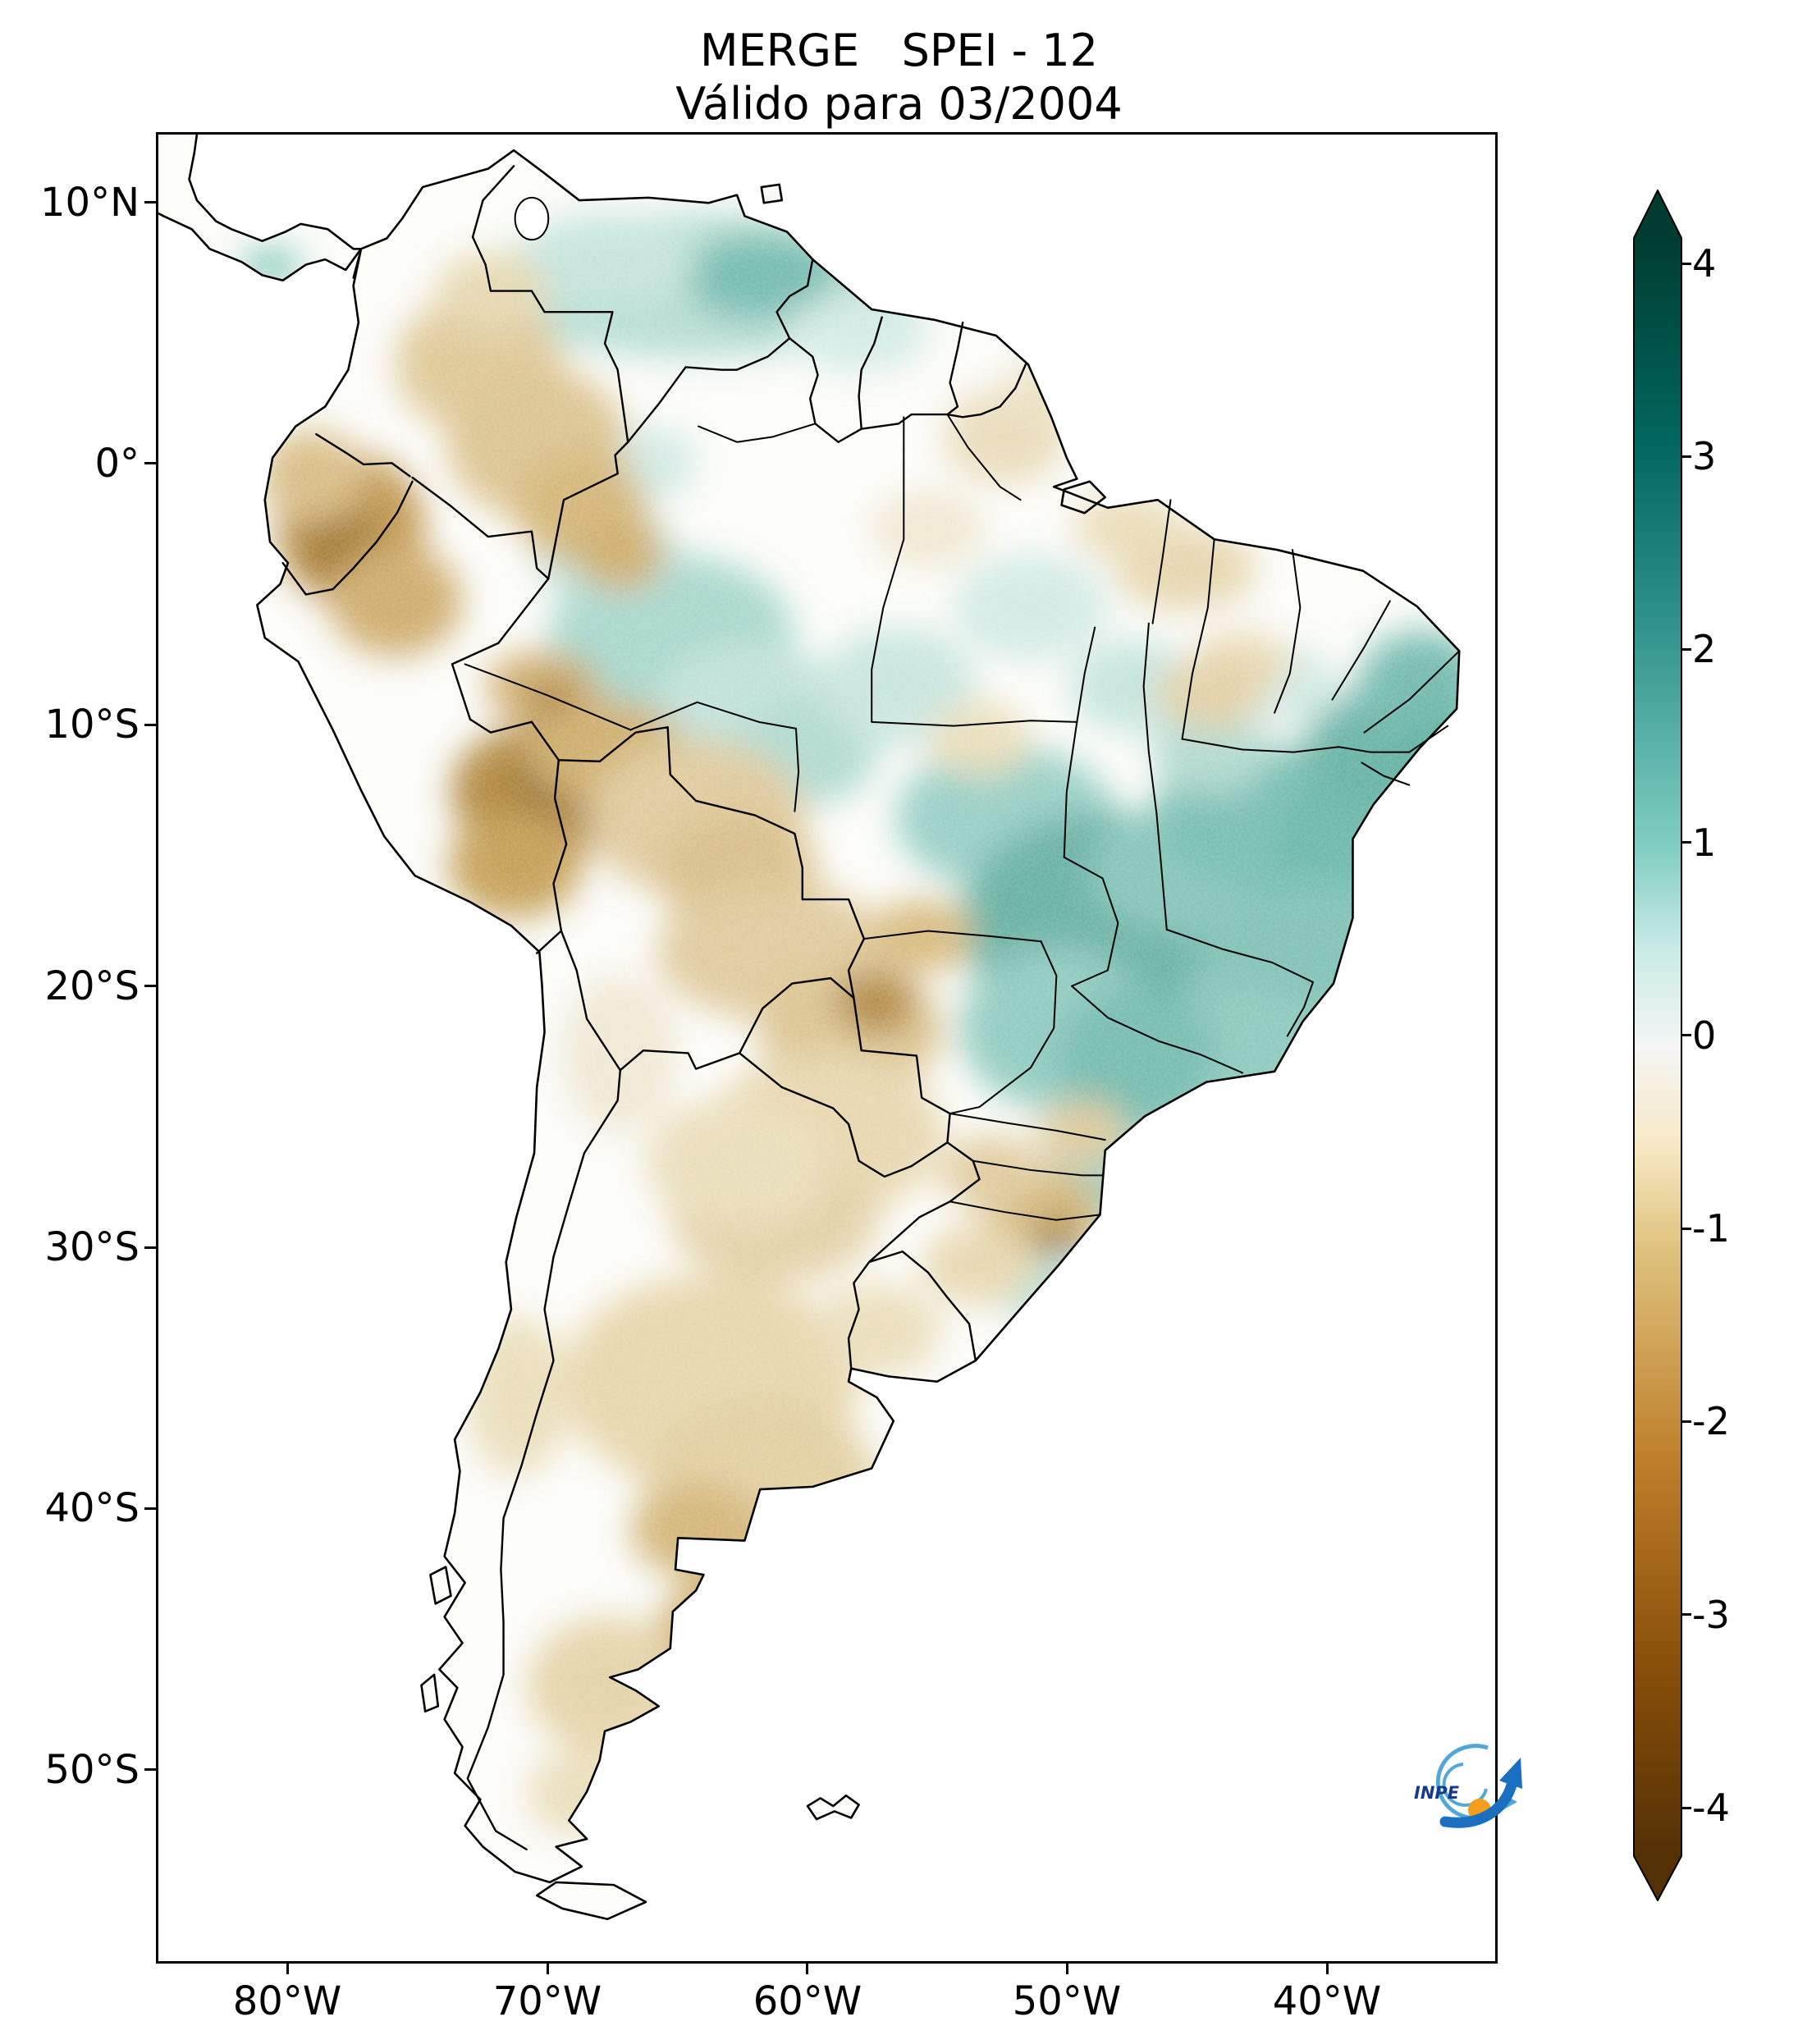 The height and width of the screenshot is (2044, 1798). What do you see at coordinates (1704, 649) in the screenshot?
I see `colorbar-tick-label: 2` at bounding box center [1704, 649].